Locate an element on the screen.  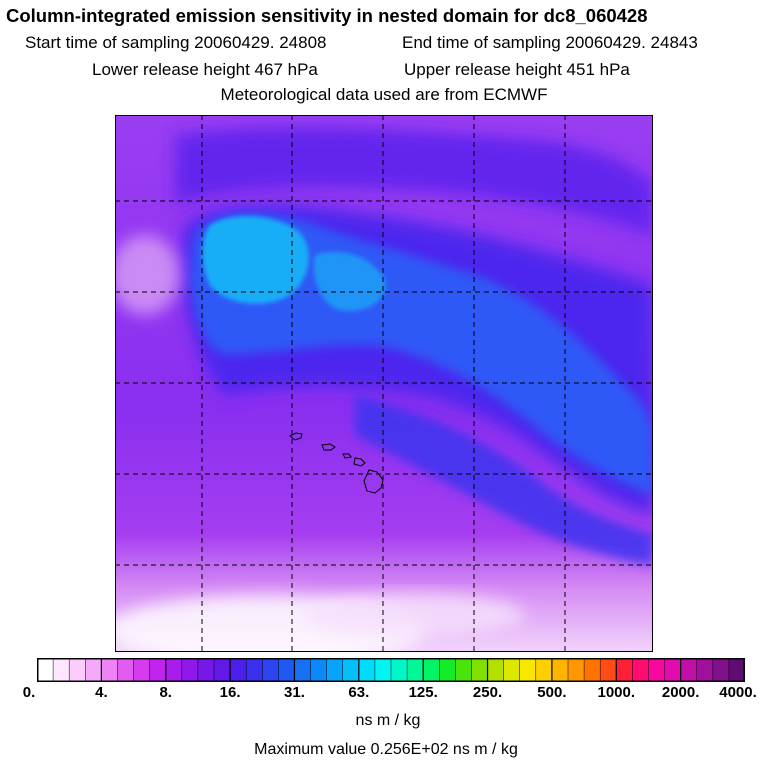
colorbar-tick-label: 8. is located at coordinates (165, 692).